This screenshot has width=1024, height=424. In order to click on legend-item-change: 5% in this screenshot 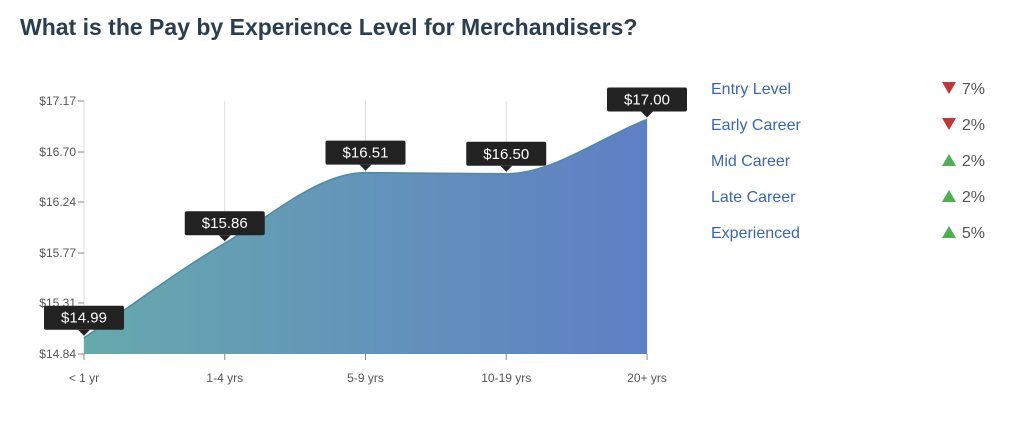, I will do `click(963, 234)`.